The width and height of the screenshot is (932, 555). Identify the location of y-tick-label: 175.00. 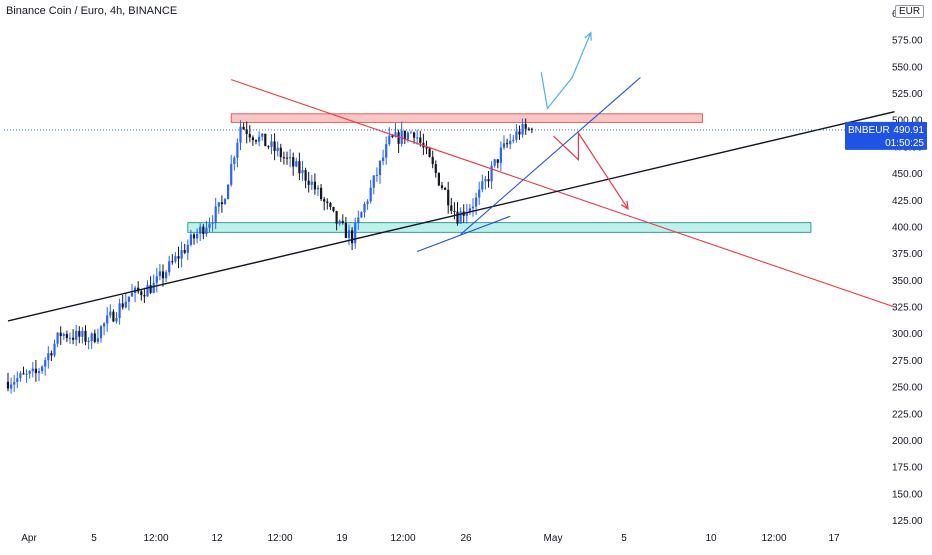
(907, 468).